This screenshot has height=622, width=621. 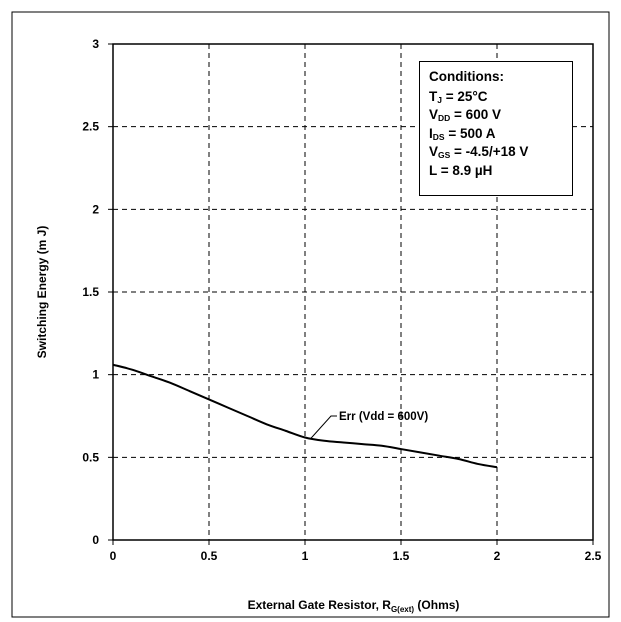 What do you see at coordinates (433, 96) in the screenshot?
I see `condition-symbol: T` at bounding box center [433, 96].